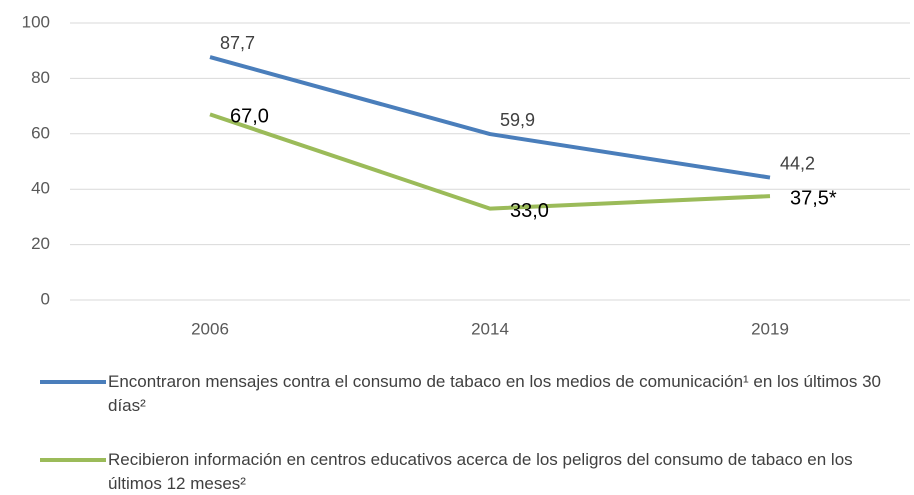 Image resolution: width=914 pixels, height=495 pixels. Describe the element at coordinates (490, 161) in the screenshot. I see `series-line` at that location.